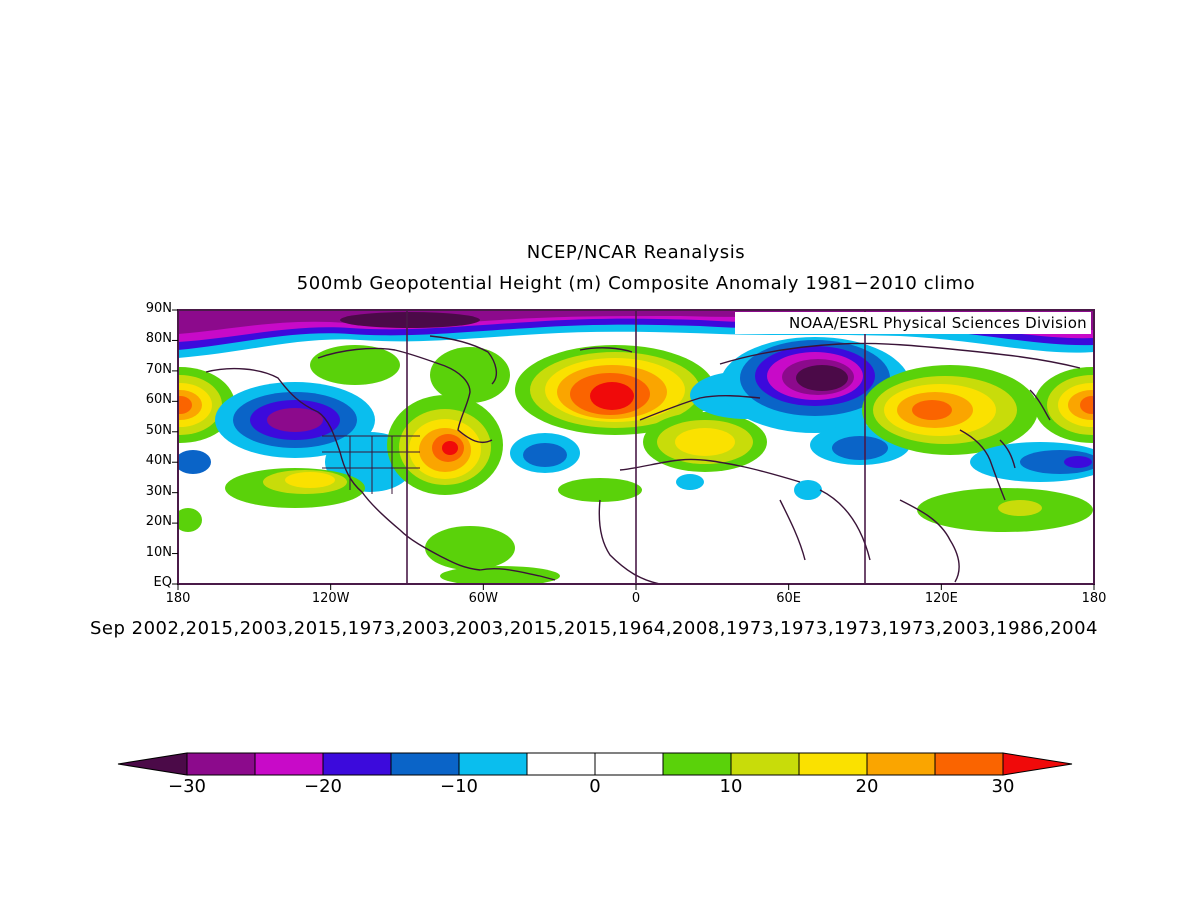 Image resolution: width=1190 pixels, height=921 pixels. Describe the element at coordinates (636, 252) in the screenshot. I see `plot-title: NCEP/NCAR Reanalysis` at that location.